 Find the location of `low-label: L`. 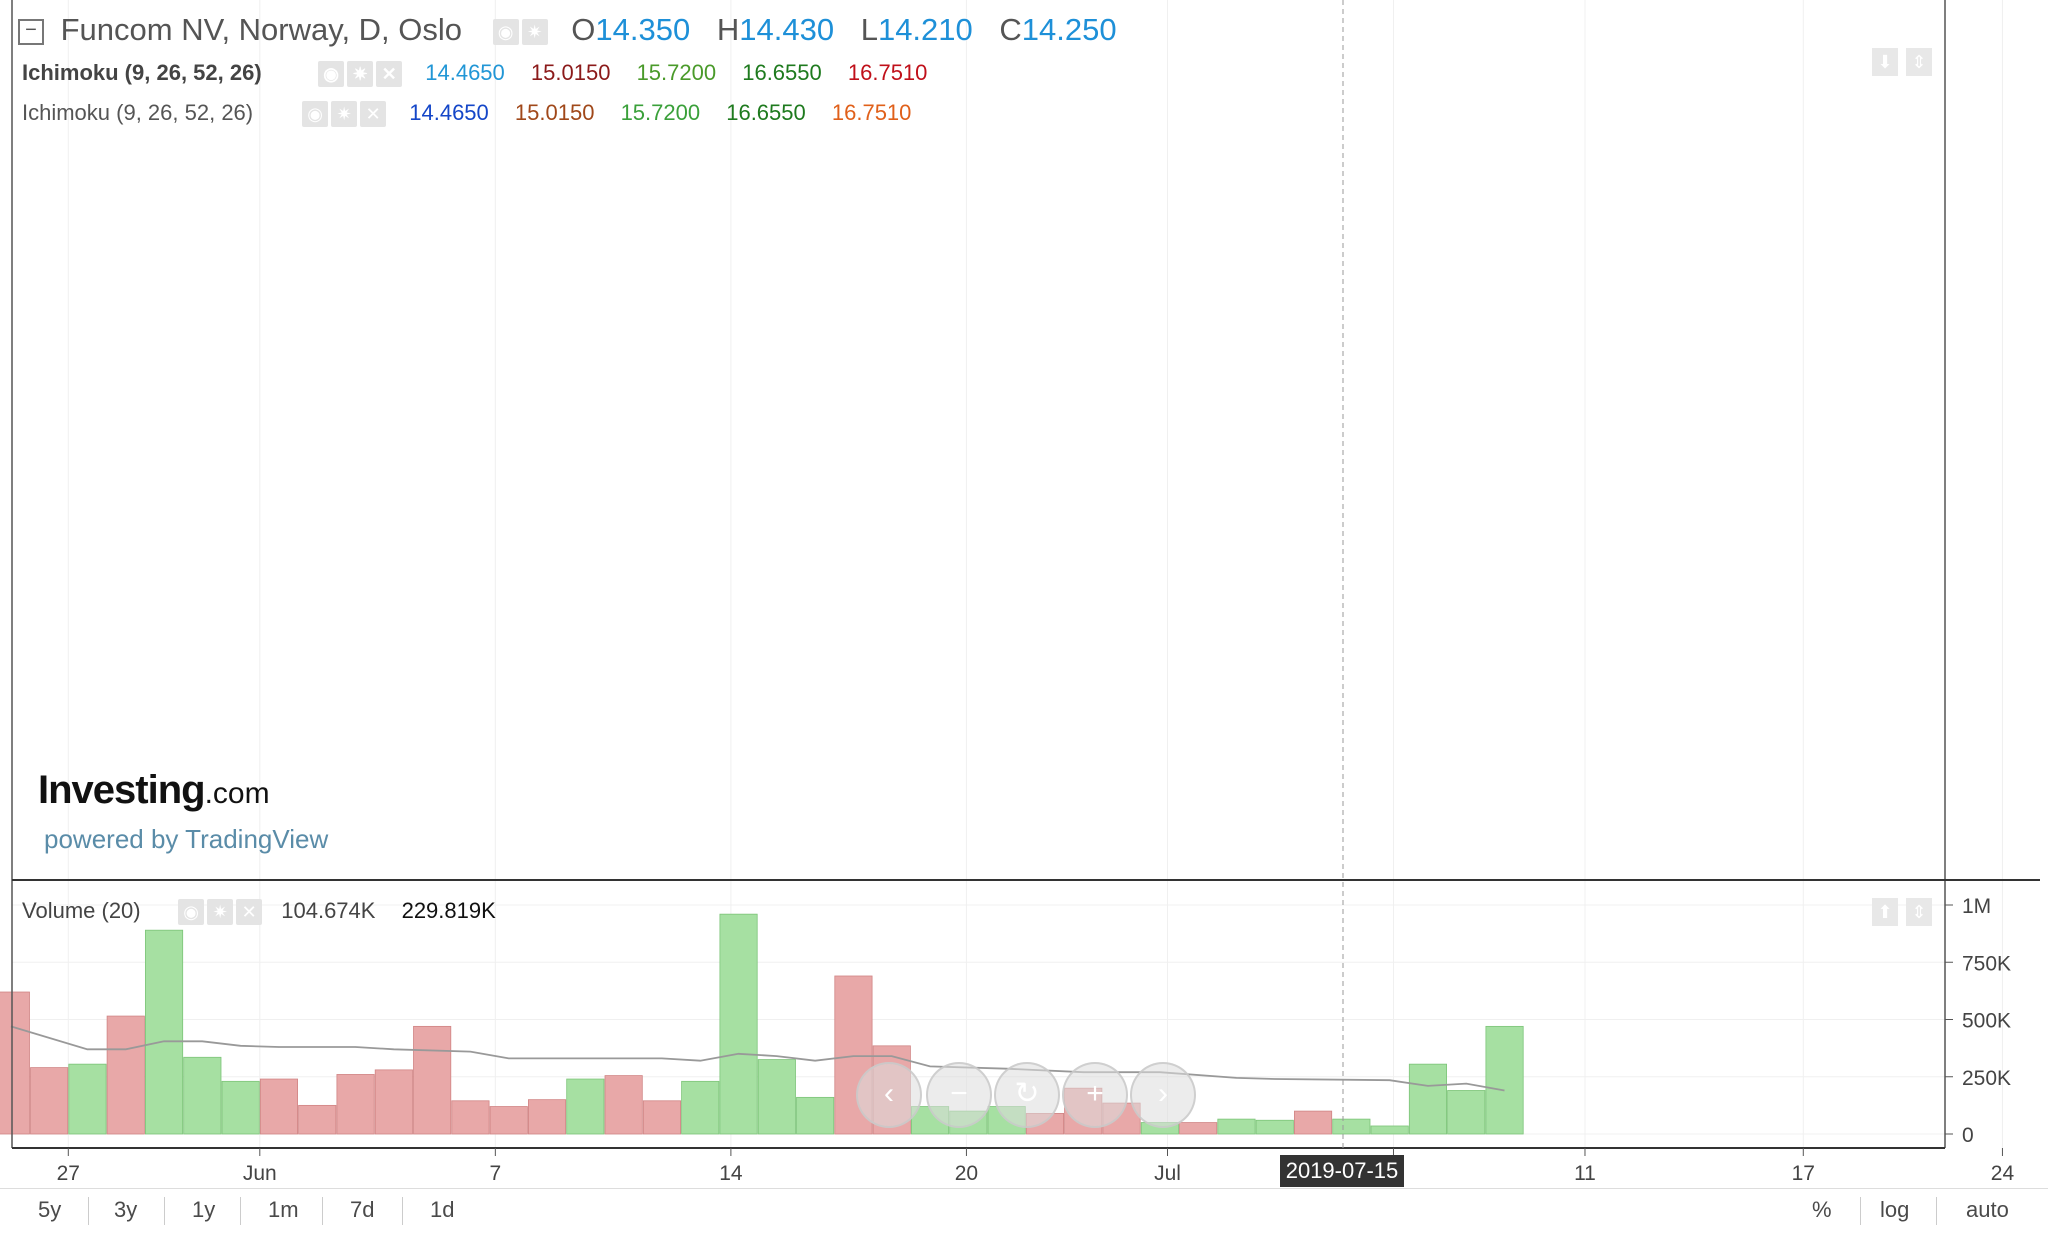

low-label: L is located at coordinates (869, 29).